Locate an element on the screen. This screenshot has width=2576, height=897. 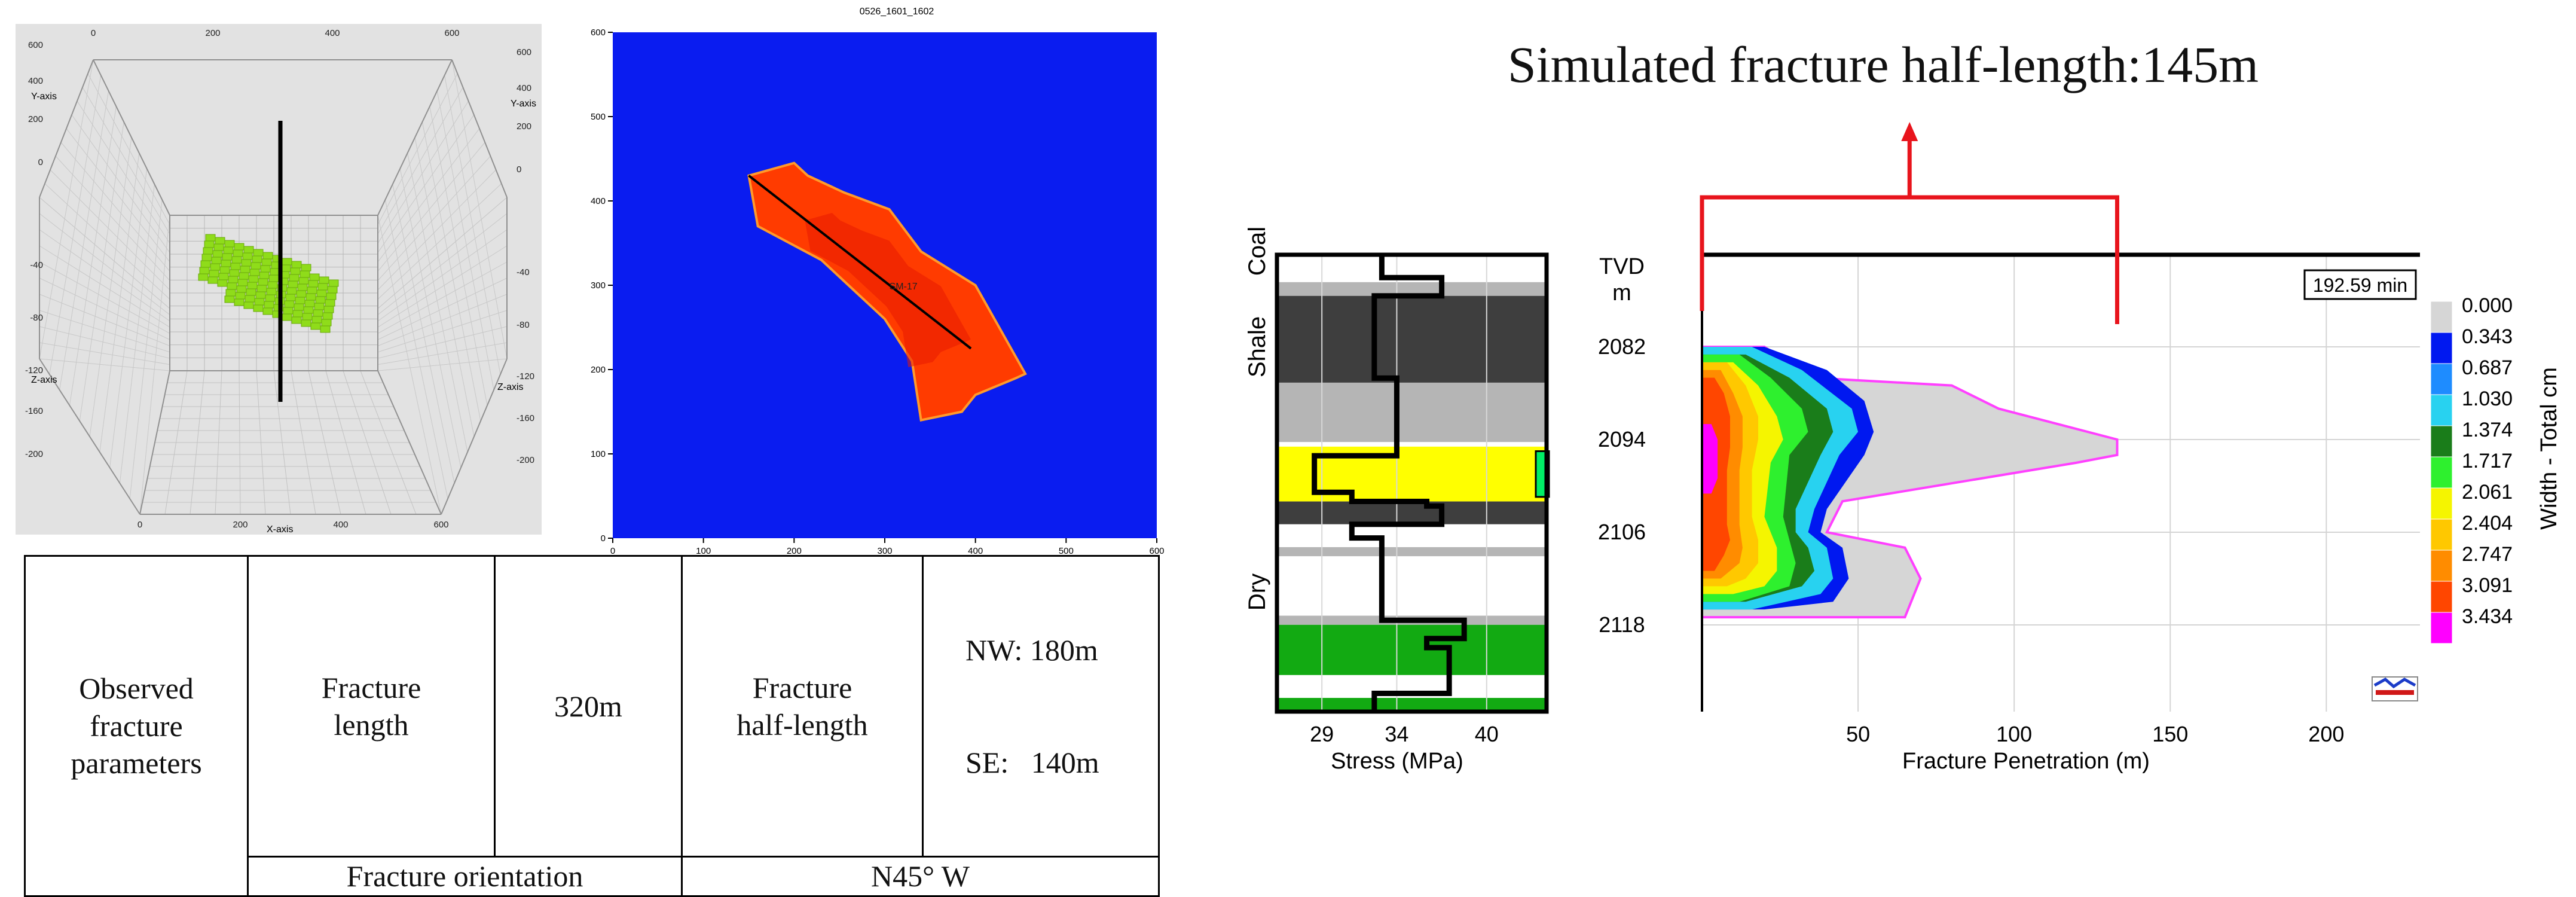
x-tick-label: 200 is located at coordinates (794, 550).